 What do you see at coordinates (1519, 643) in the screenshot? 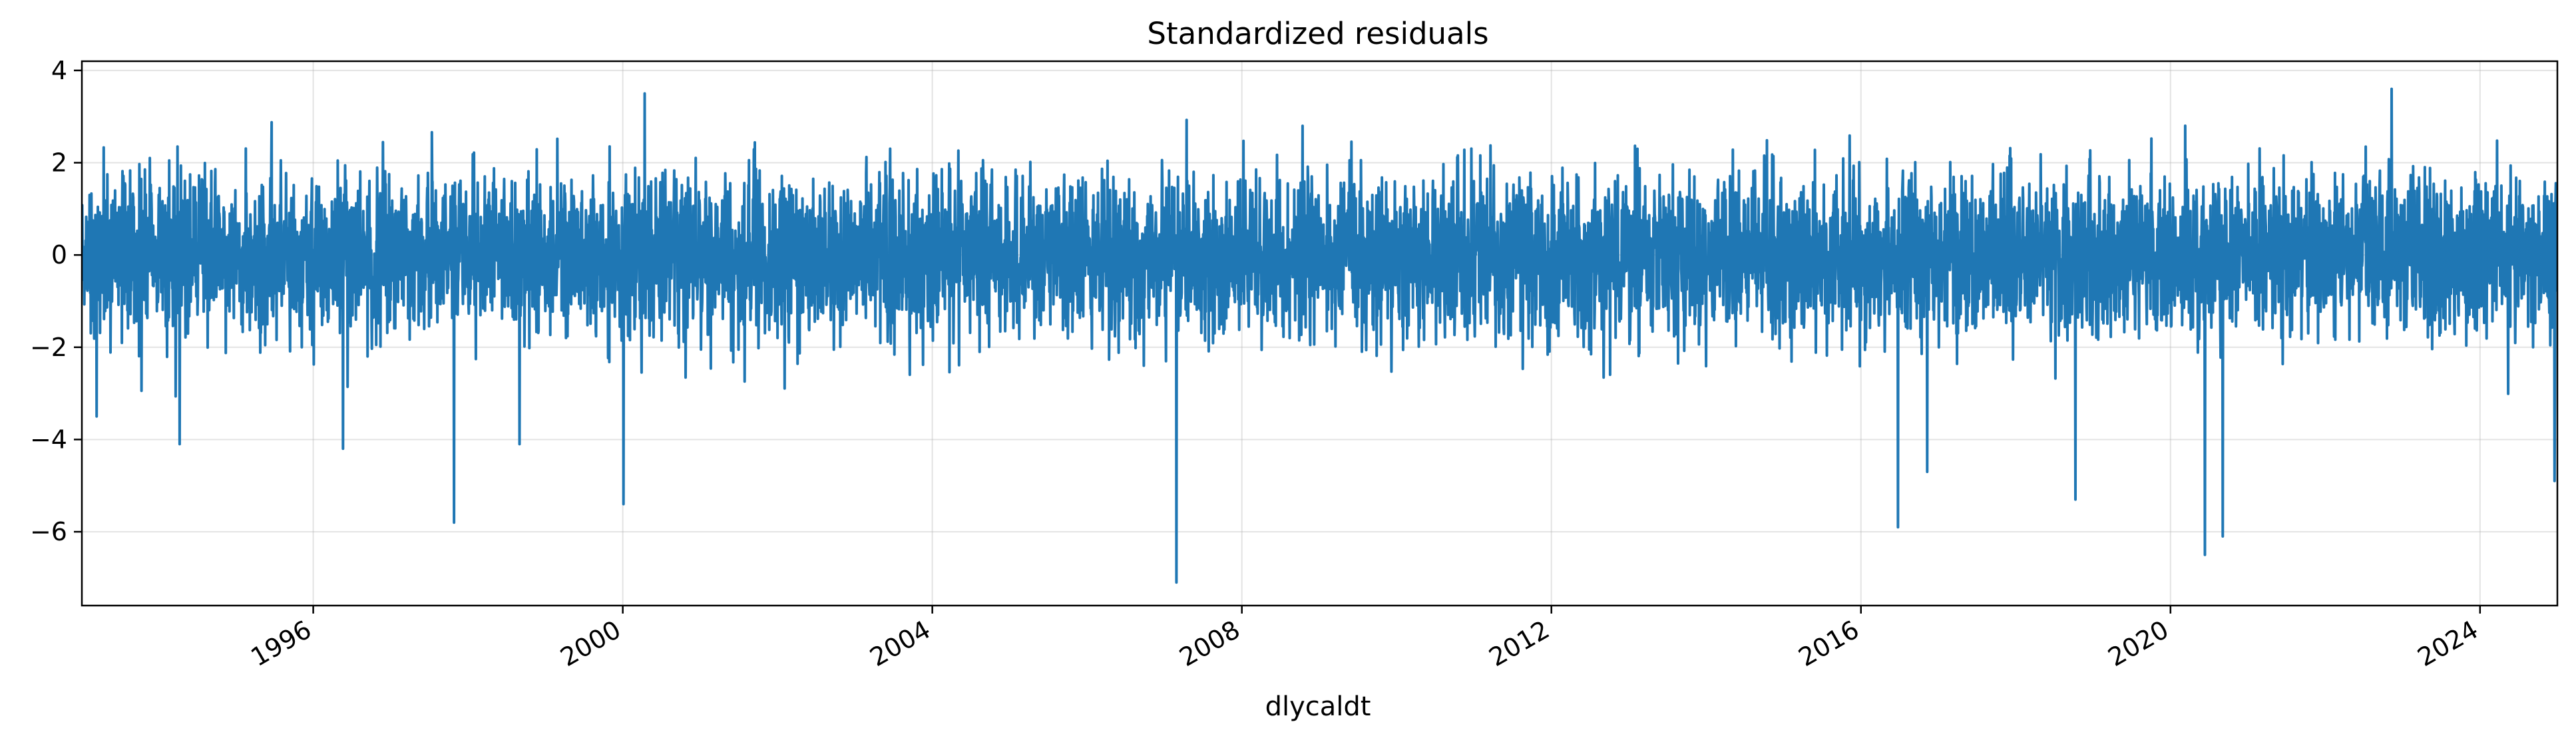
I see `x-tick-label: 2012` at bounding box center [1519, 643].